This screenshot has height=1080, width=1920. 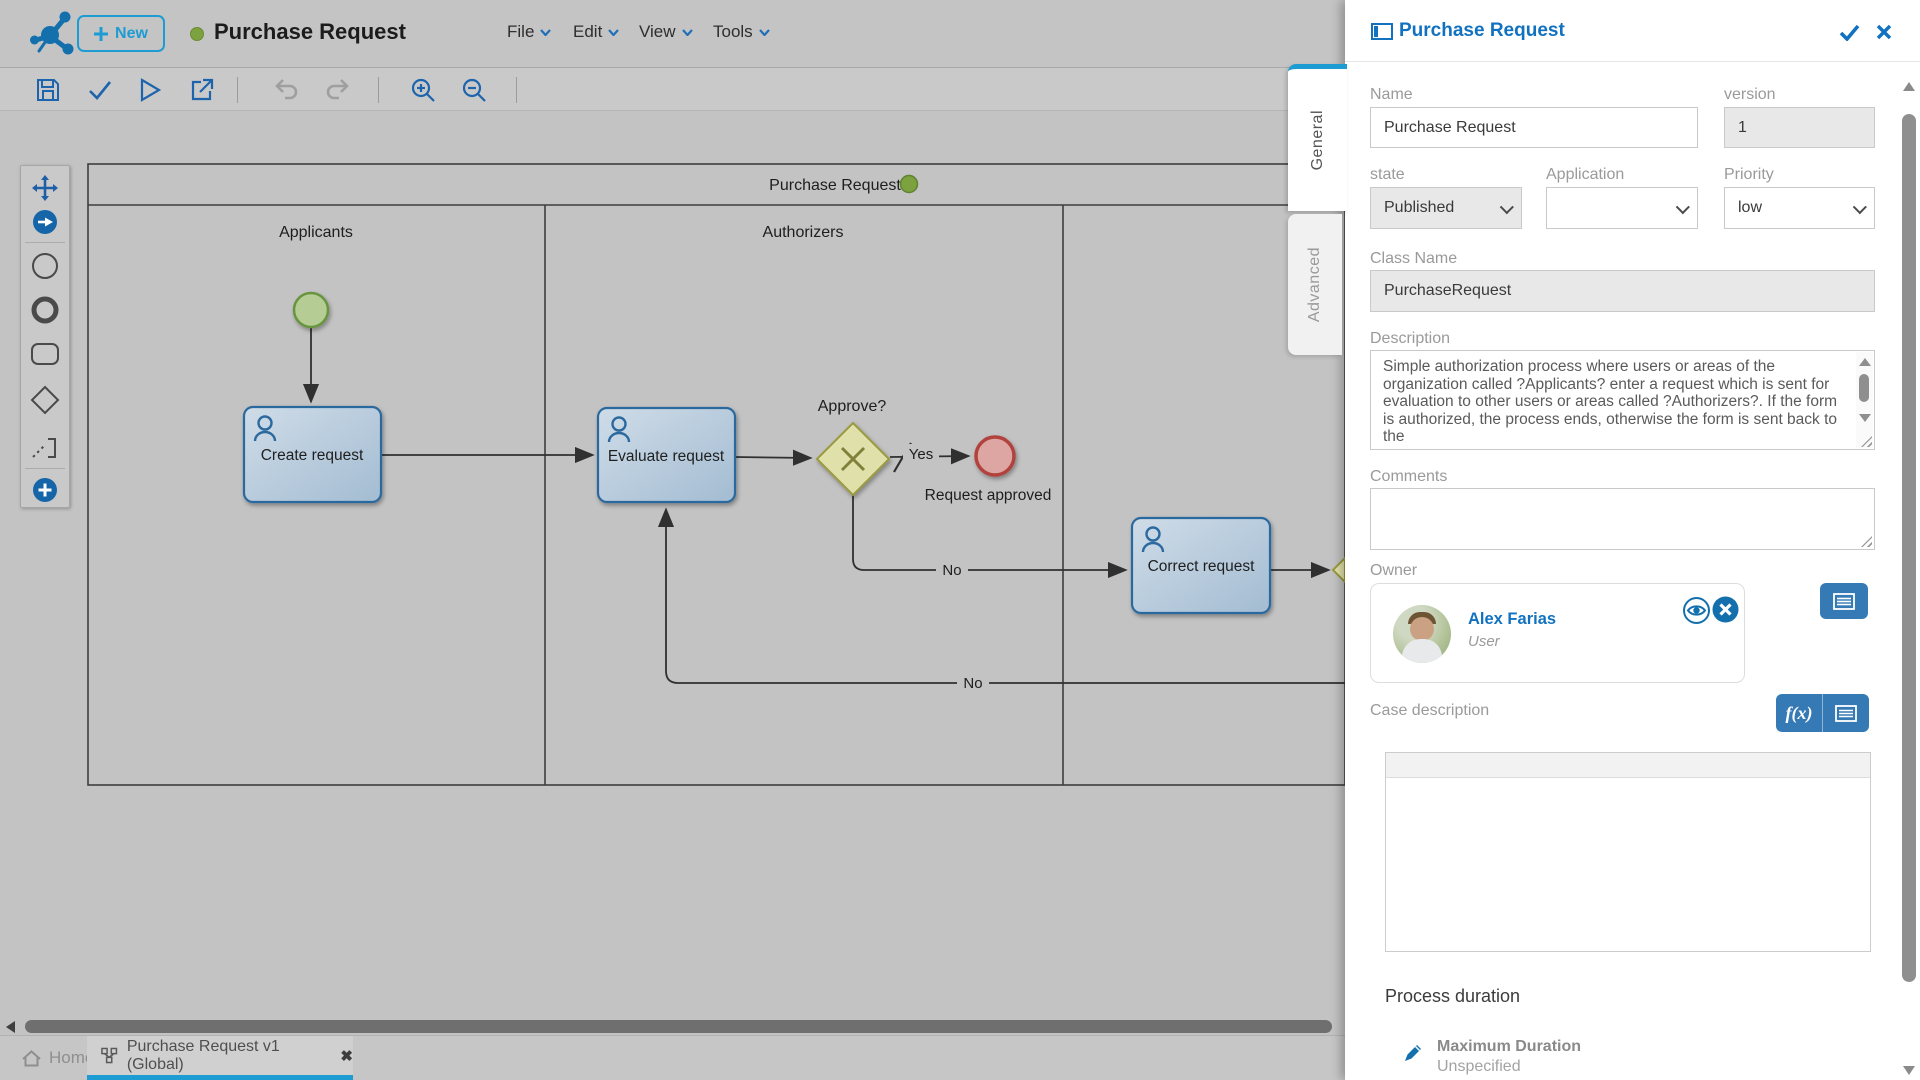 What do you see at coordinates (596, 32) in the screenshot?
I see `menu-edit: Edit` at bounding box center [596, 32].